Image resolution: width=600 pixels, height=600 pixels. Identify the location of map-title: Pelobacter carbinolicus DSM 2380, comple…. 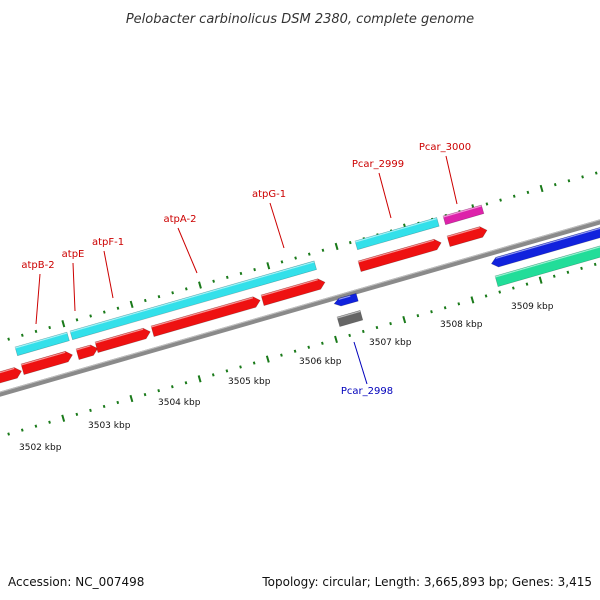
(300, 19).